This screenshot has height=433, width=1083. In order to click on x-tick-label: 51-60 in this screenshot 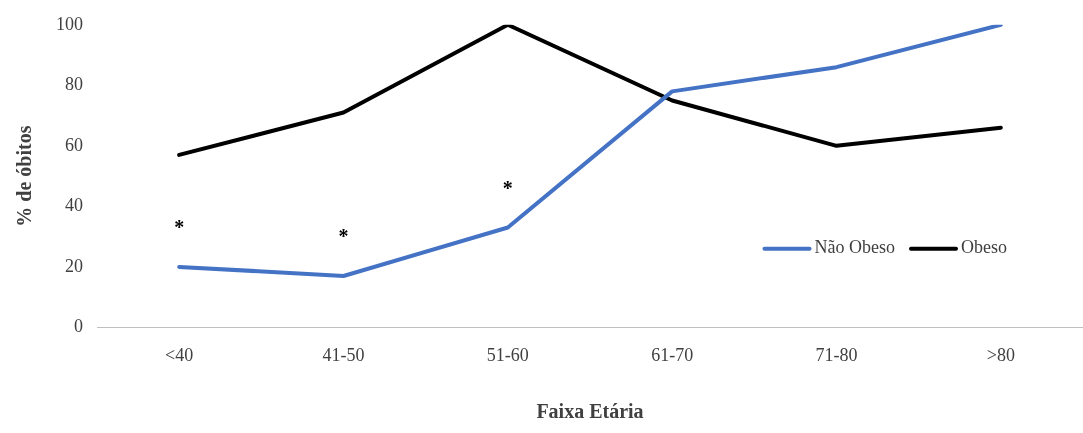, I will do `click(507, 354)`.